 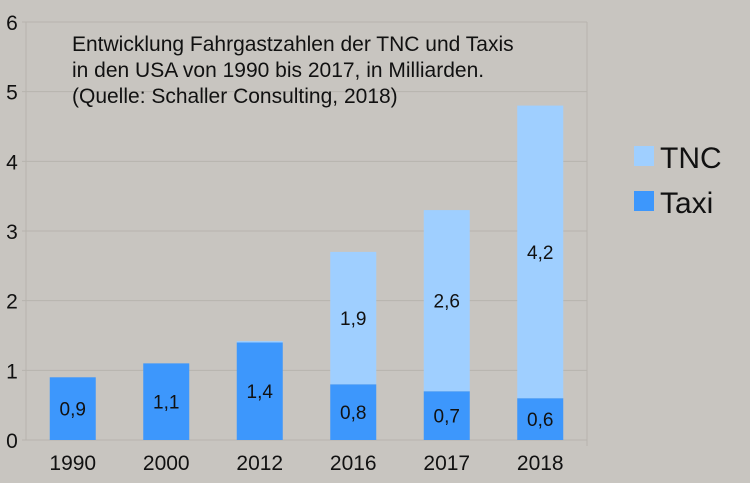 What do you see at coordinates (678, 181) in the screenshot?
I see `legend: TNC Taxi` at bounding box center [678, 181].